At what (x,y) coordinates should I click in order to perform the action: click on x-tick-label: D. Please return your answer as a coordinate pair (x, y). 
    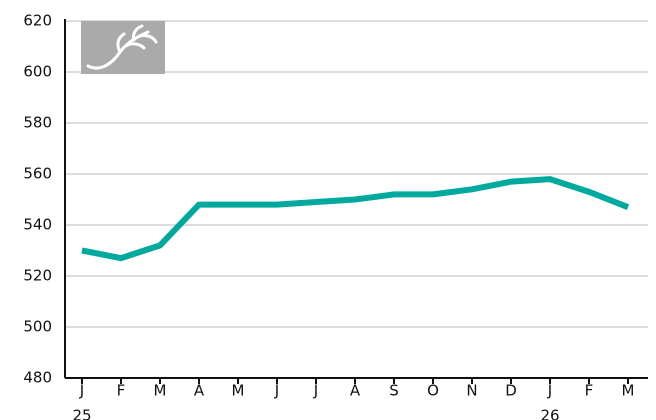
    Looking at the image, I should click on (511, 391).